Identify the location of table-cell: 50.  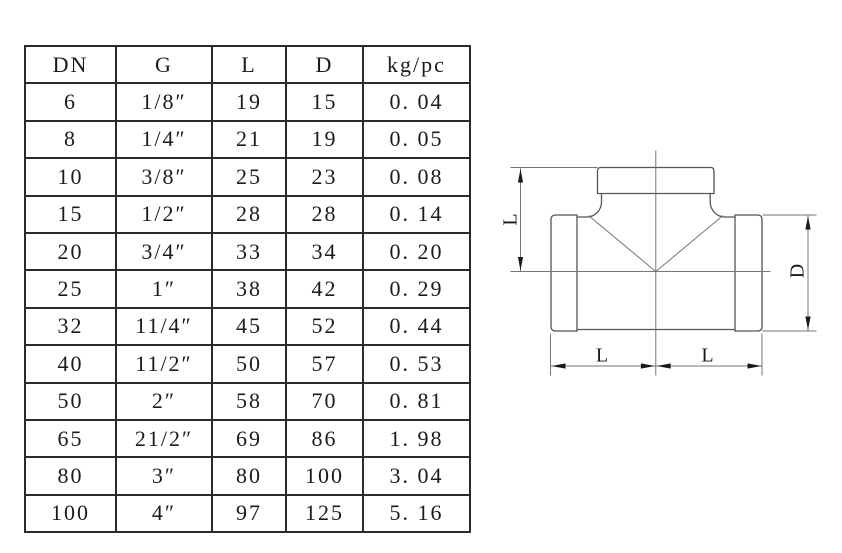
(249, 364).